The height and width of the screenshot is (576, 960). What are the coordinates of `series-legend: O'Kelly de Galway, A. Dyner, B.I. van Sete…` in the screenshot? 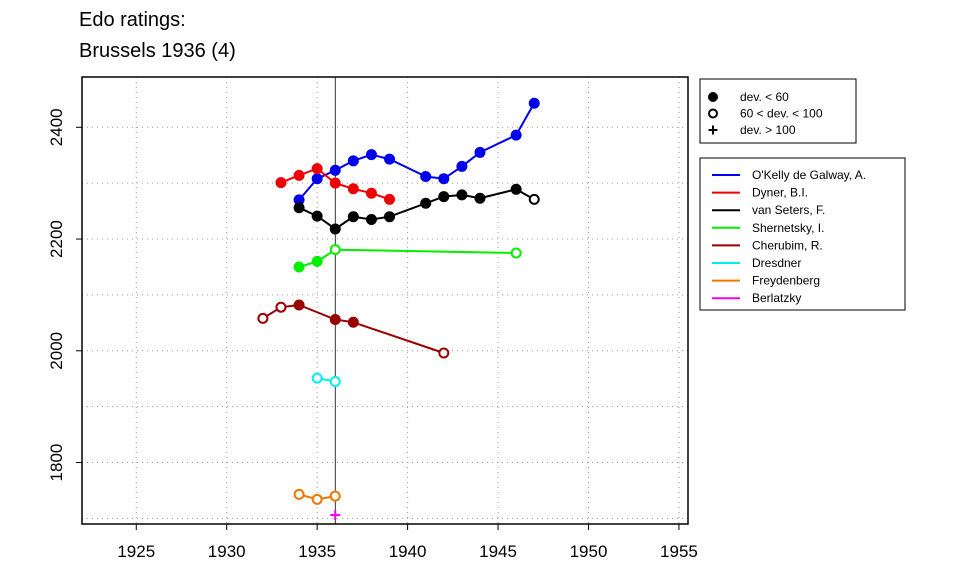 It's located at (802, 234).